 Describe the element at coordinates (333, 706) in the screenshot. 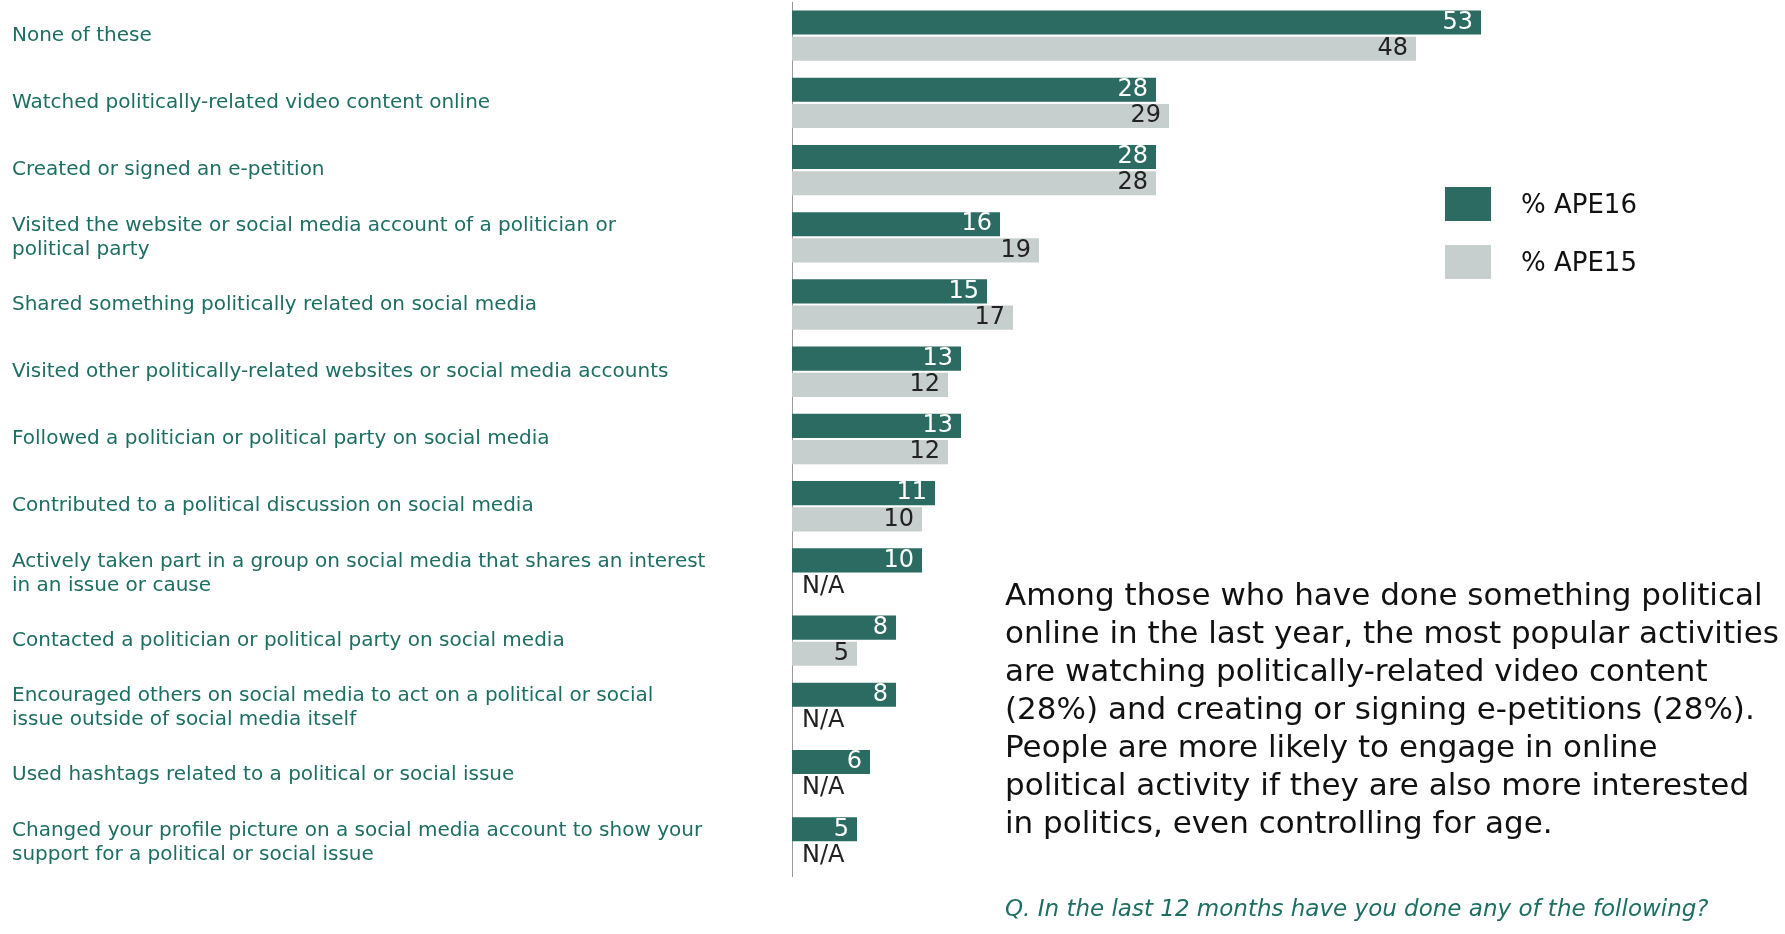

I see `y-tick-label: Encouraged others on social media to act on a political or social issue outside of social media itself` at that location.